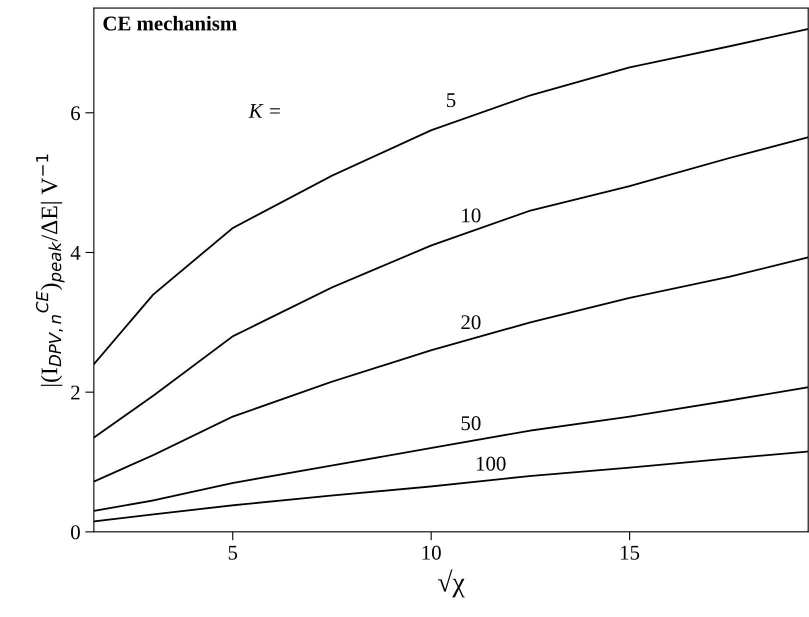  What do you see at coordinates (170, 23) in the screenshot?
I see `chart-title: CE mechanism` at bounding box center [170, 23].